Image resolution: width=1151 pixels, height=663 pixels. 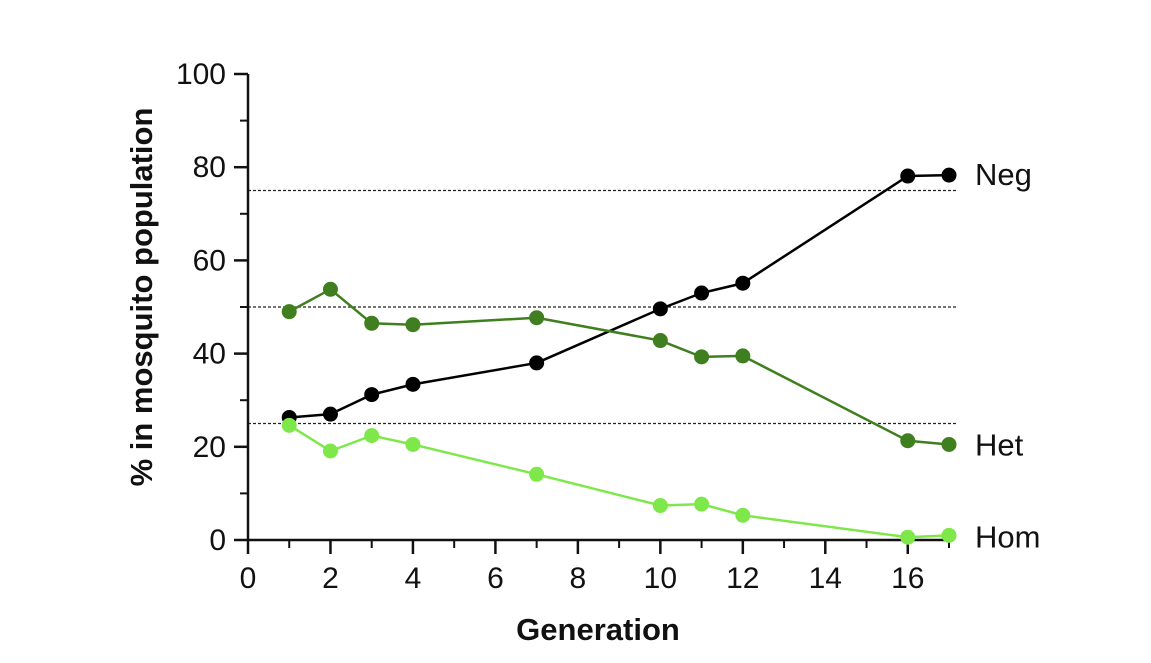 What do you see at coordinates (413, 578) in the screenshot?
I see `x-tick-label-4: 4` at bounding box center [413, 578].